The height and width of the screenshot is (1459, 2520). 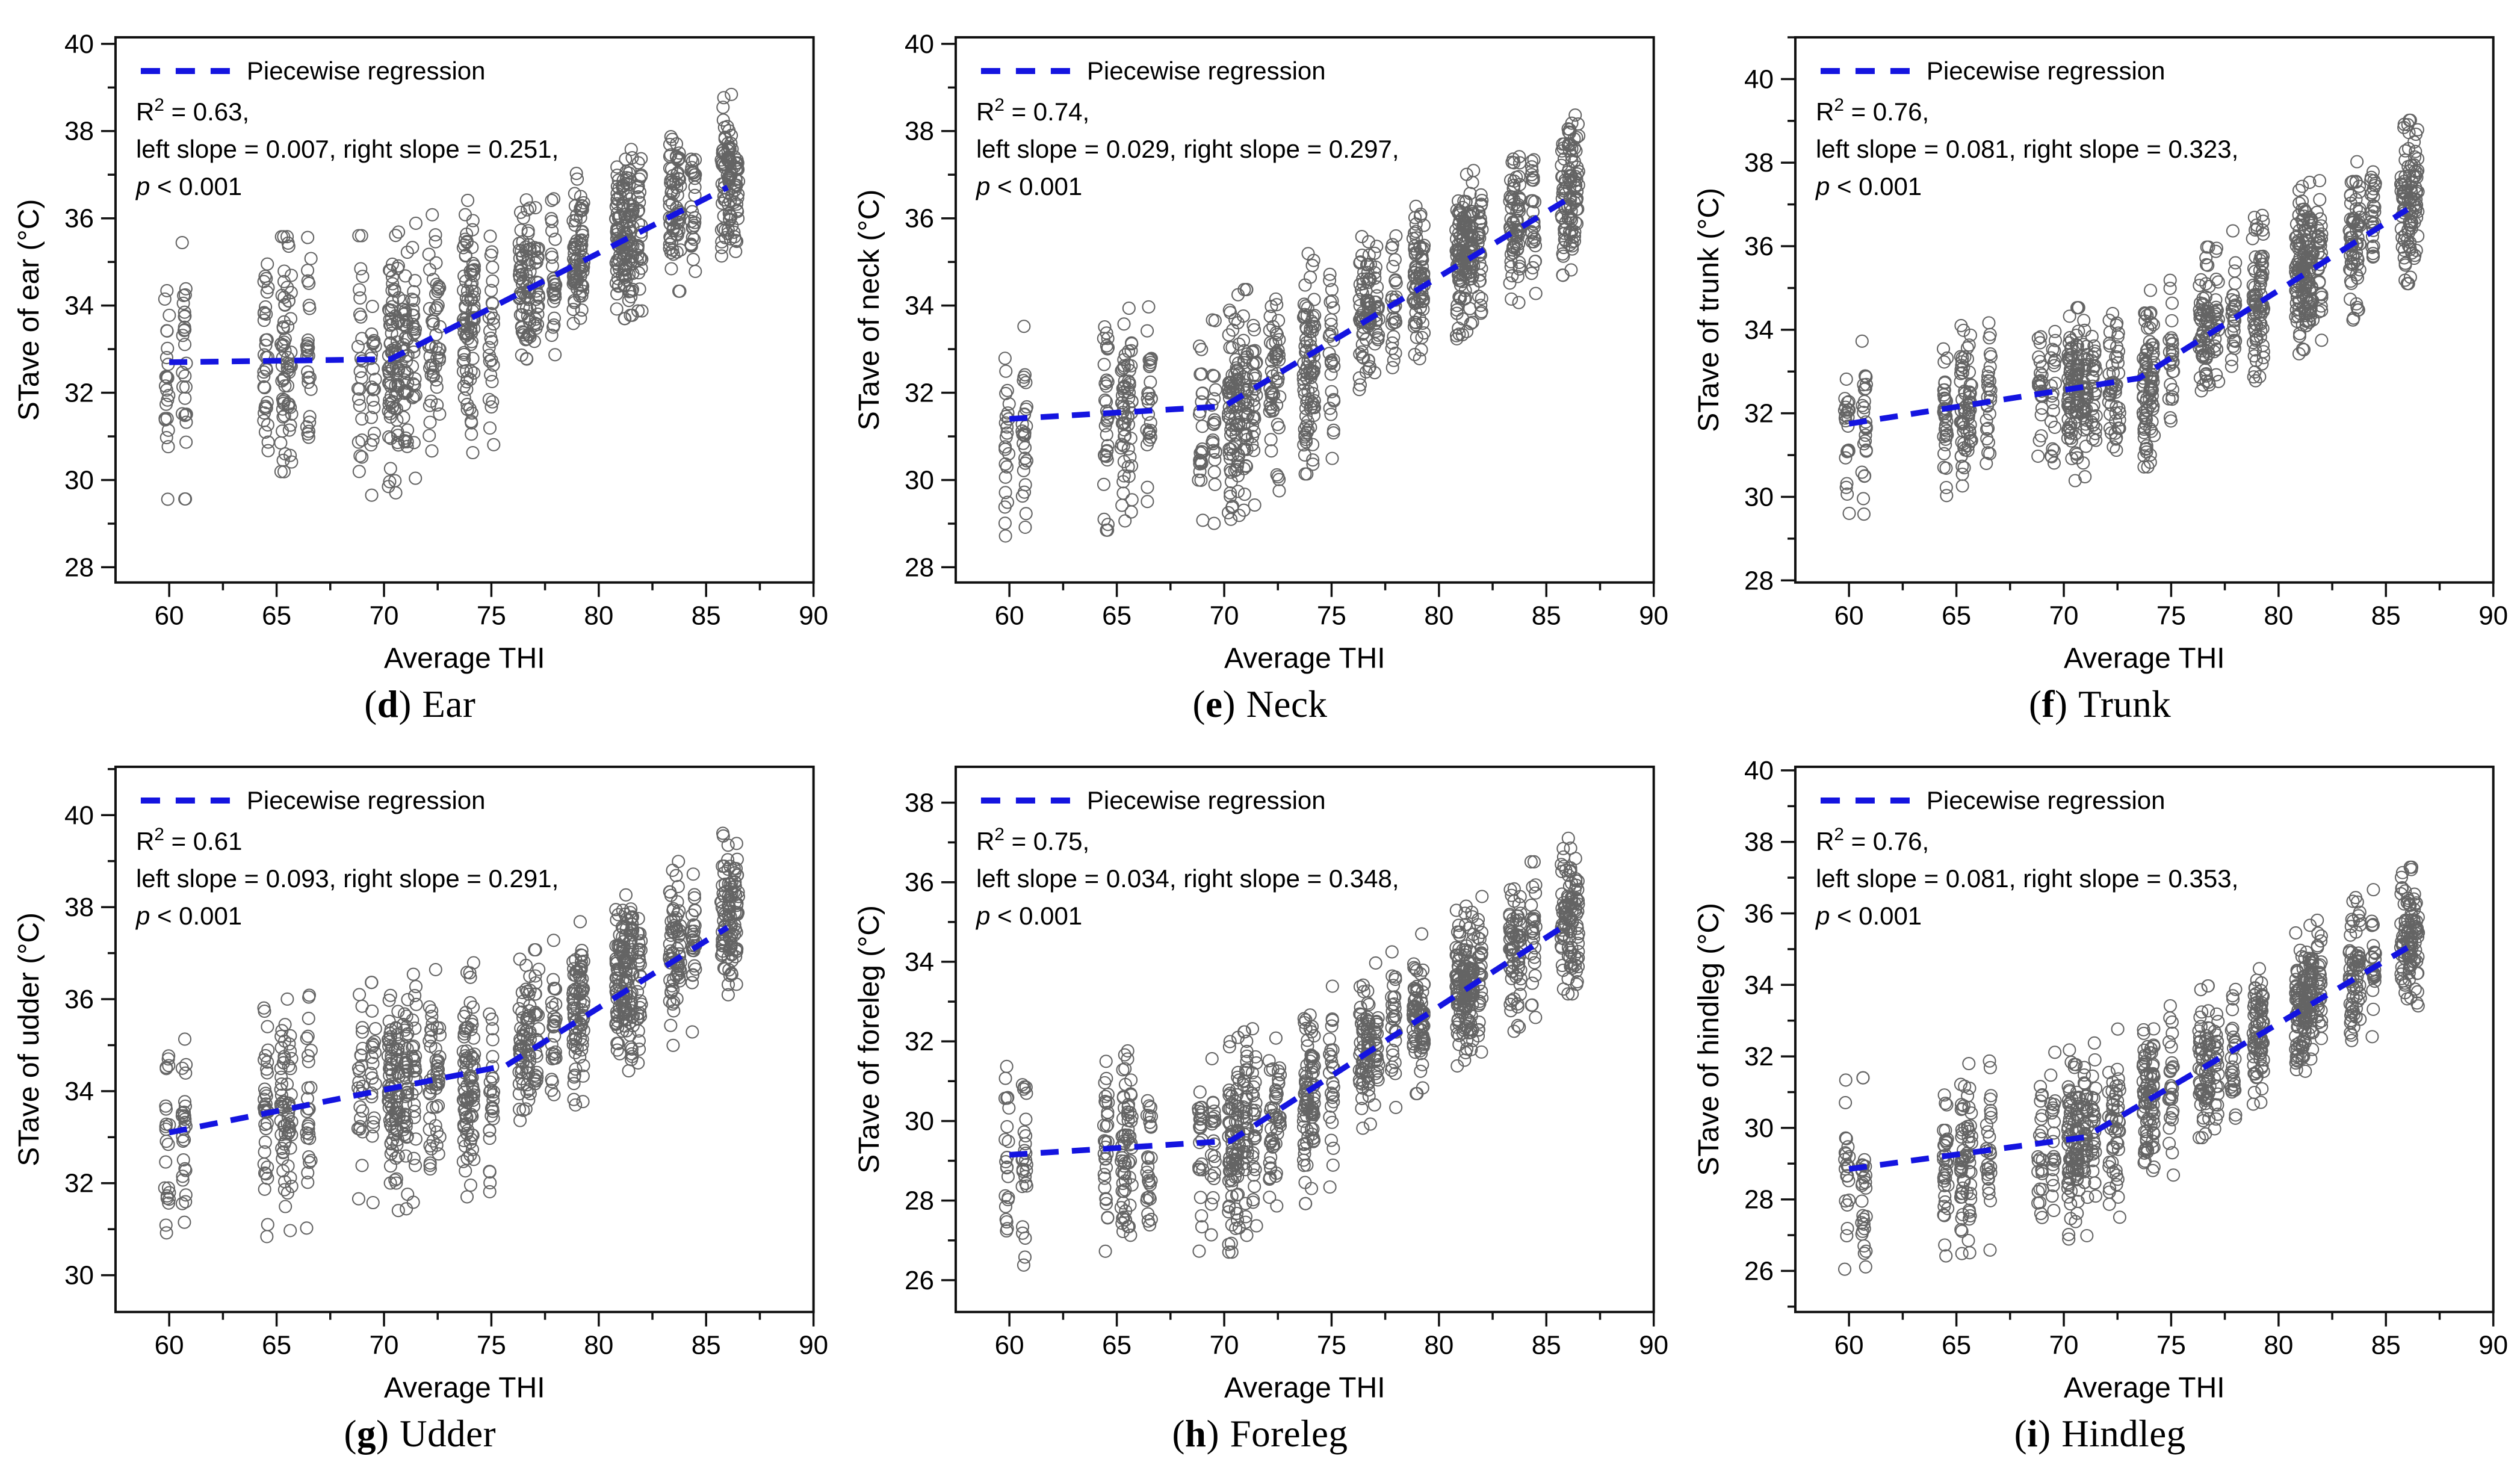 What do you see at coordinates (388, 704) in the screenshot?
I see `caption-letter: d` at bounding box center [388, 704].